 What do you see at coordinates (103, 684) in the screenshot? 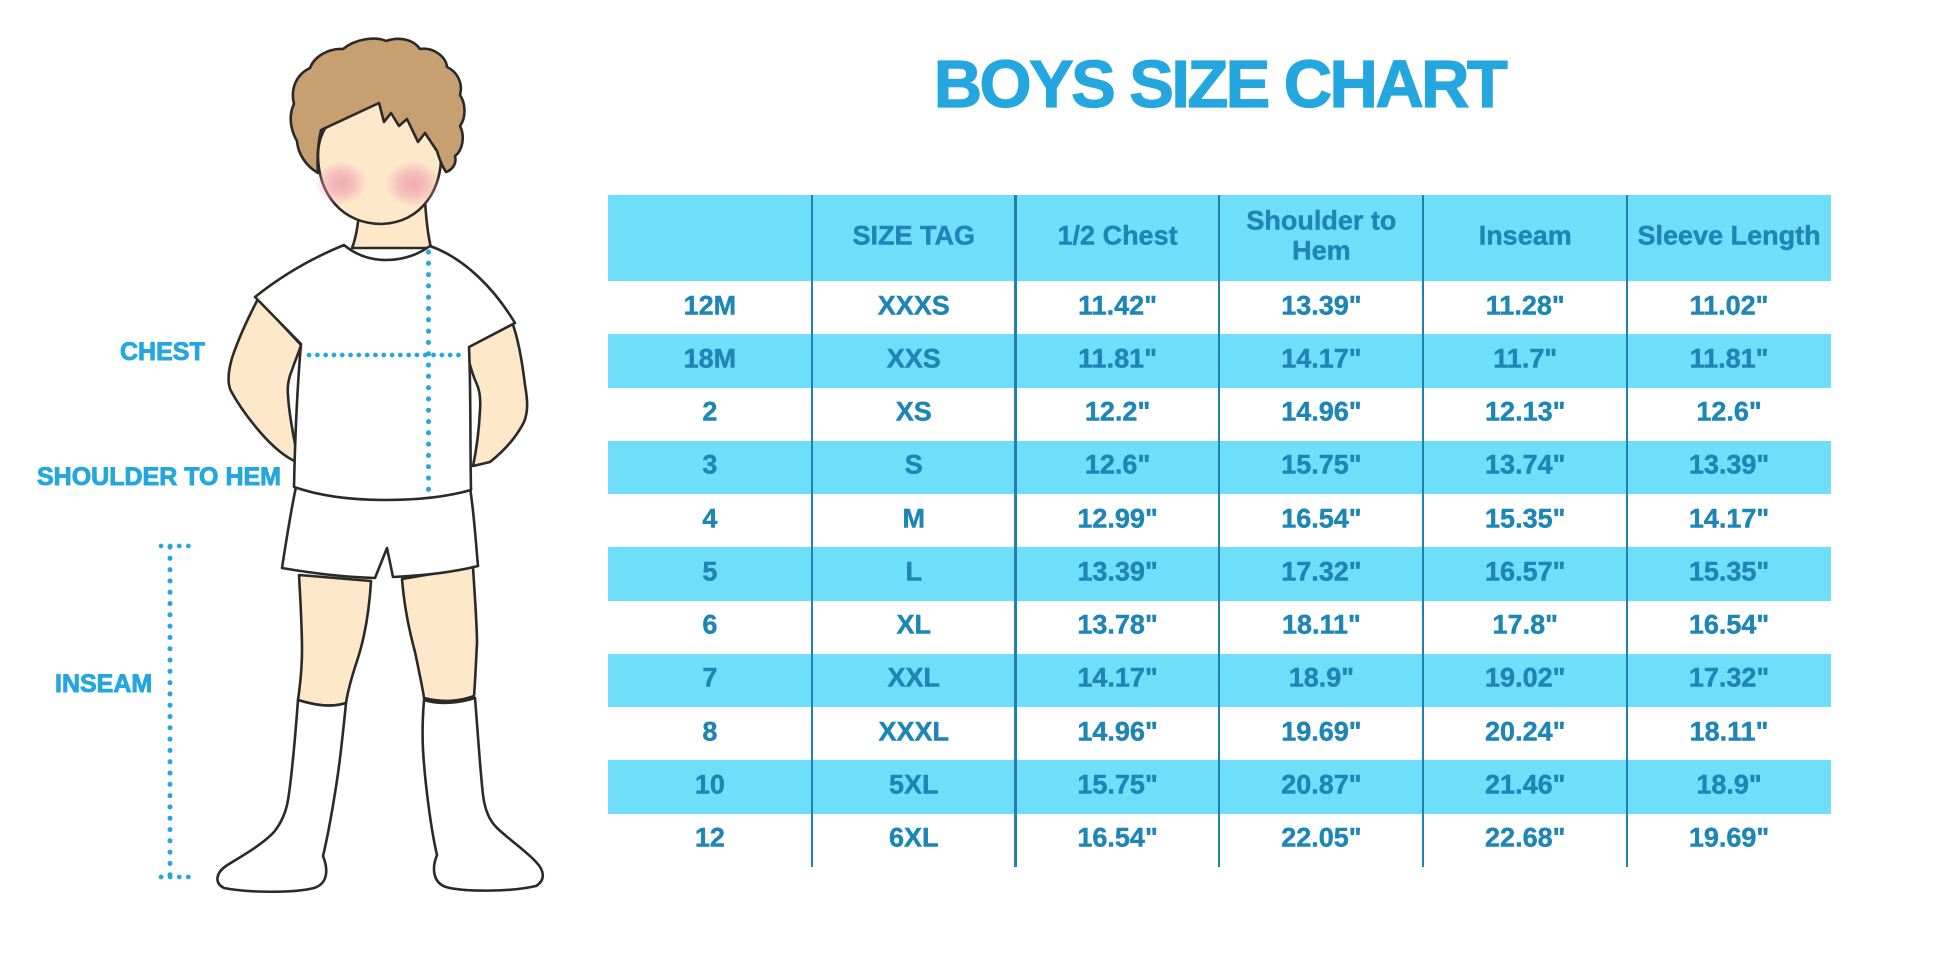
I see `svg-text: INSEAM` at bounding box center [103, 684].